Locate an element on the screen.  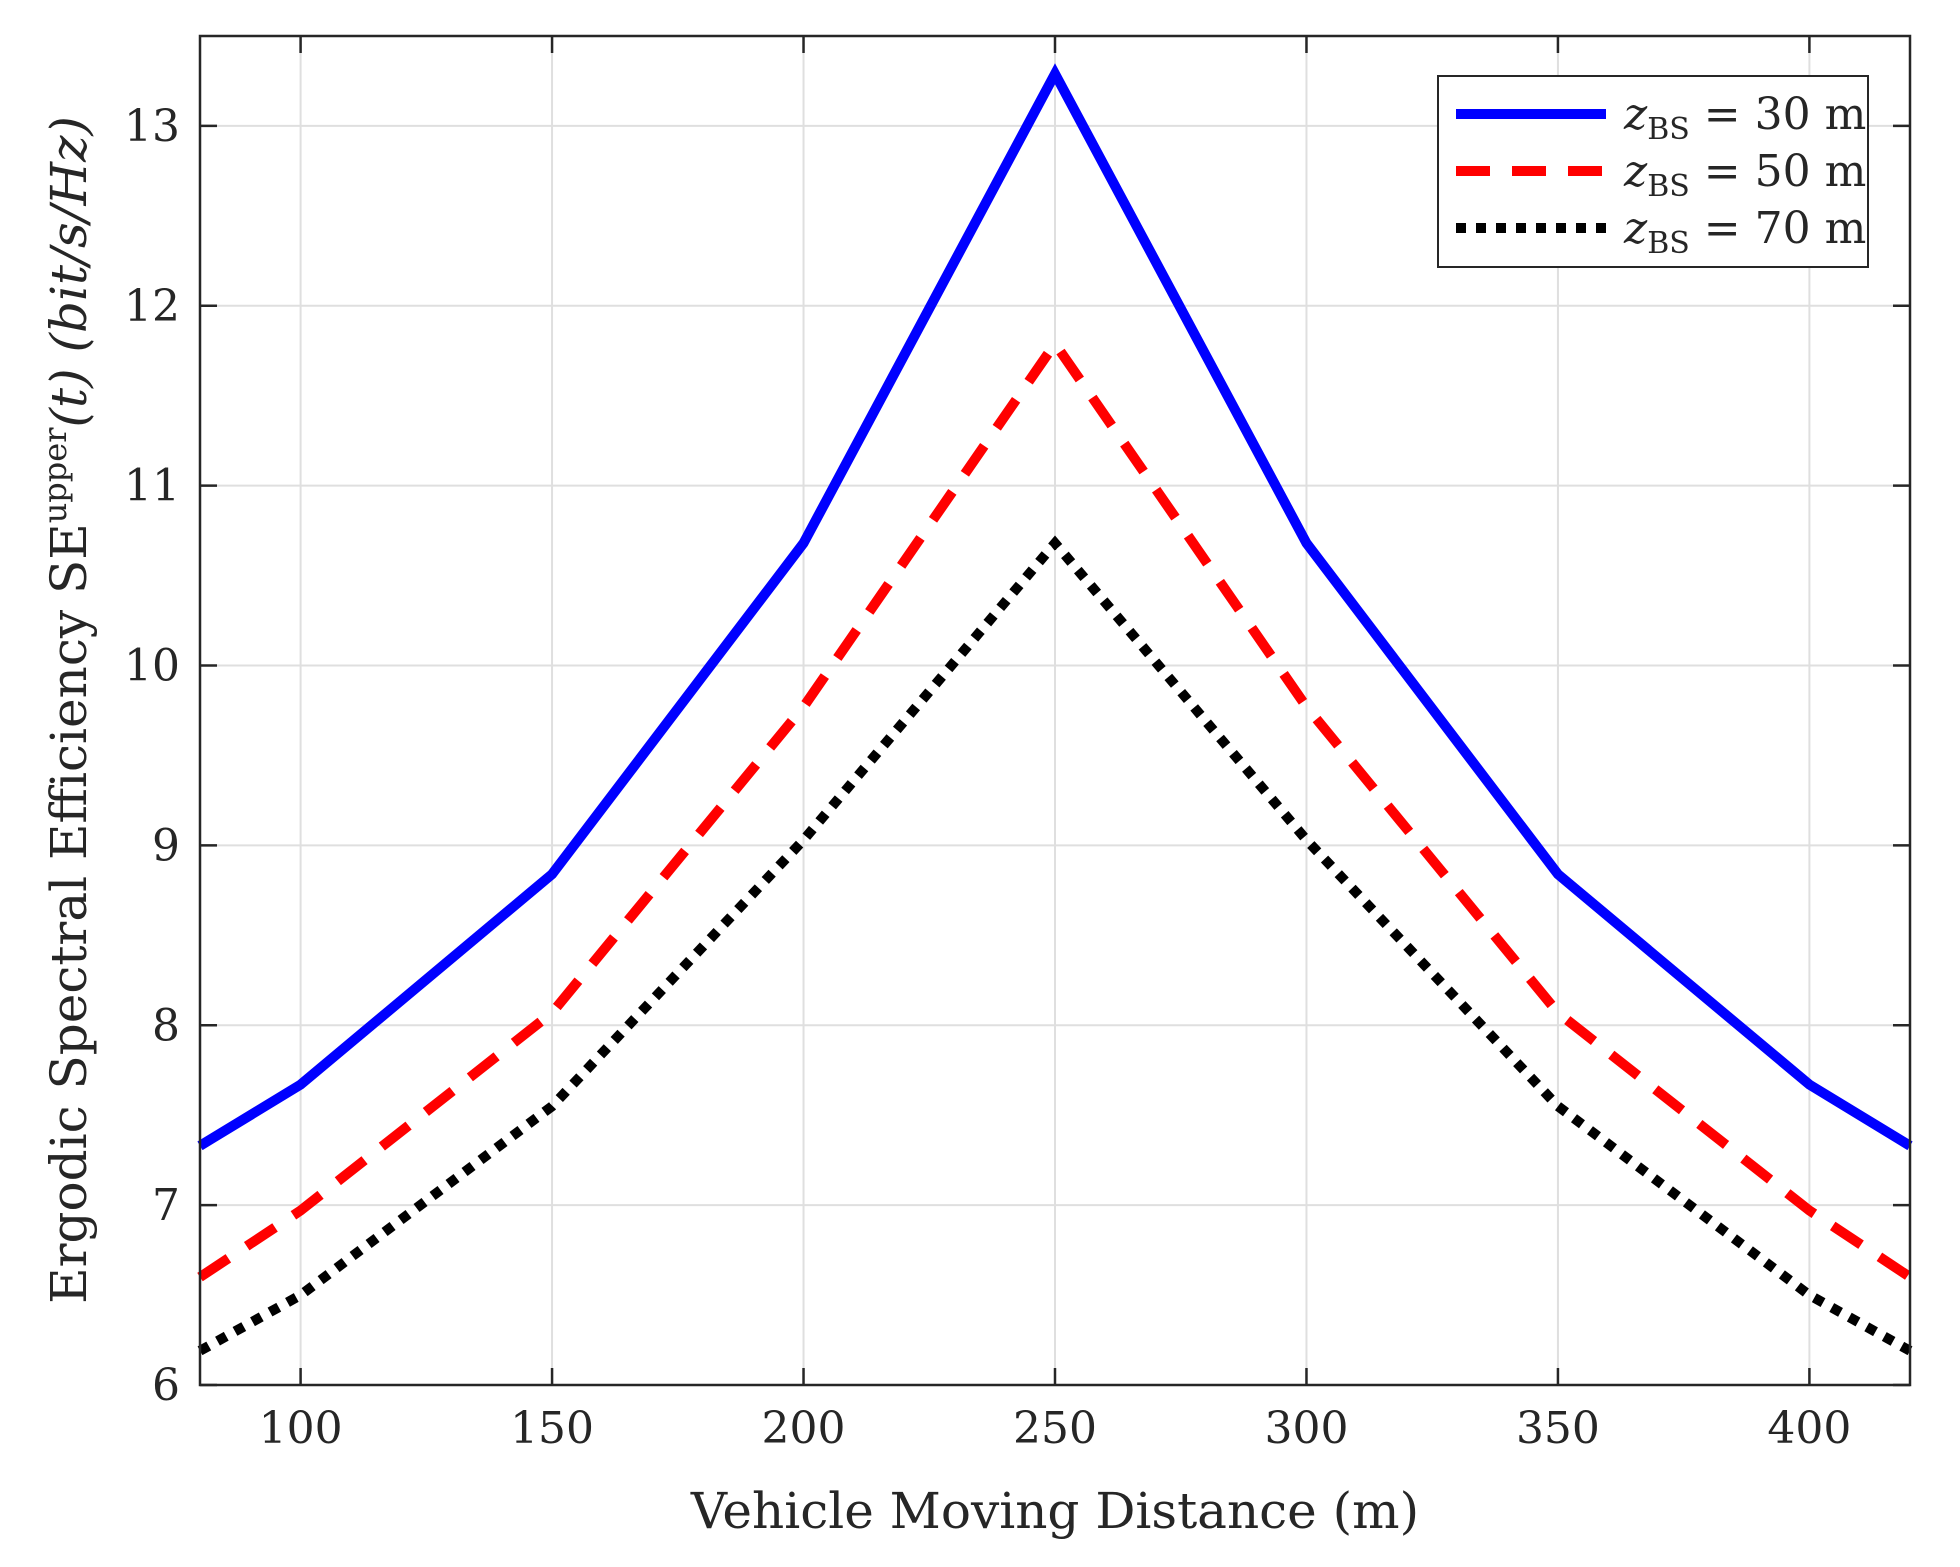
legend-value: = 30 m is located at coordinates (1778, 114).